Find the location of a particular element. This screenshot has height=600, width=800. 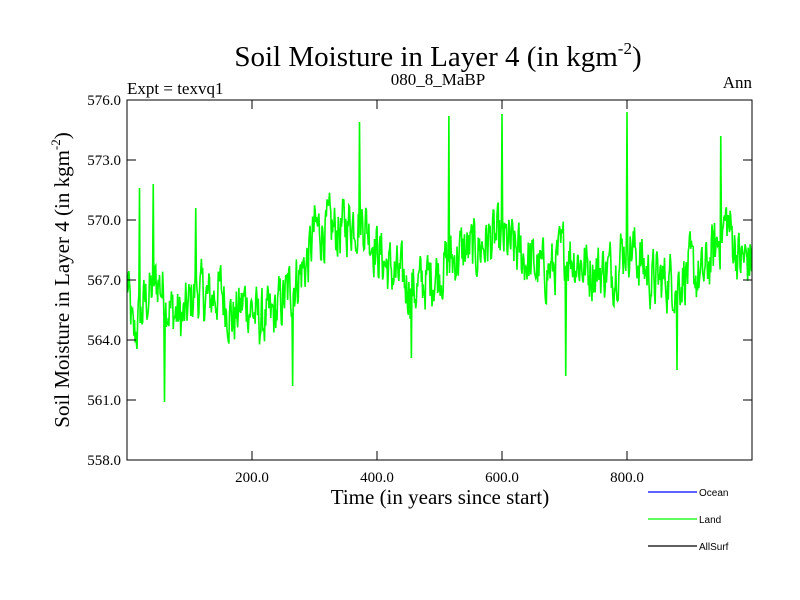

chart-title-superscript: -2 is located at coordinates (625, 48).